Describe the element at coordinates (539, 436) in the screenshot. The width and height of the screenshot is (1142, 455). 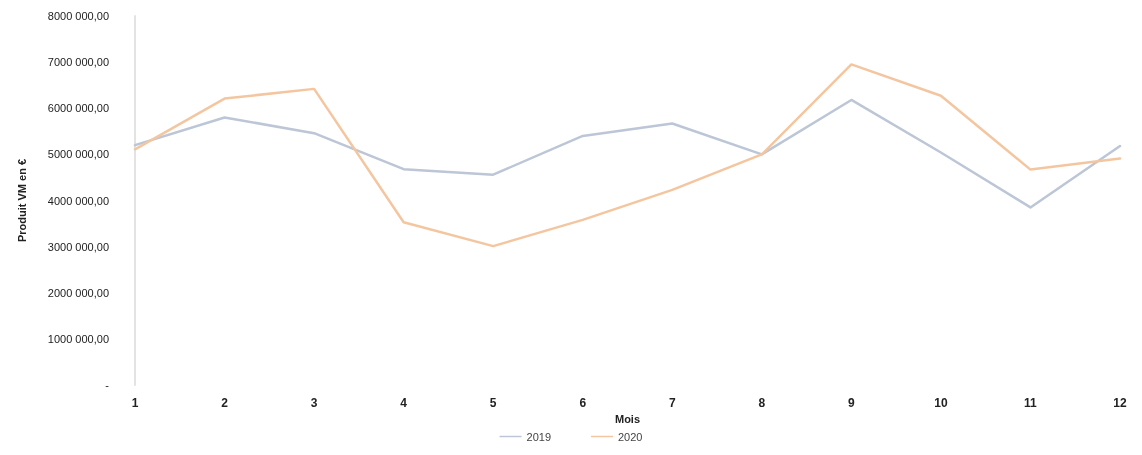
I see `legend-label: 2019` at that location.